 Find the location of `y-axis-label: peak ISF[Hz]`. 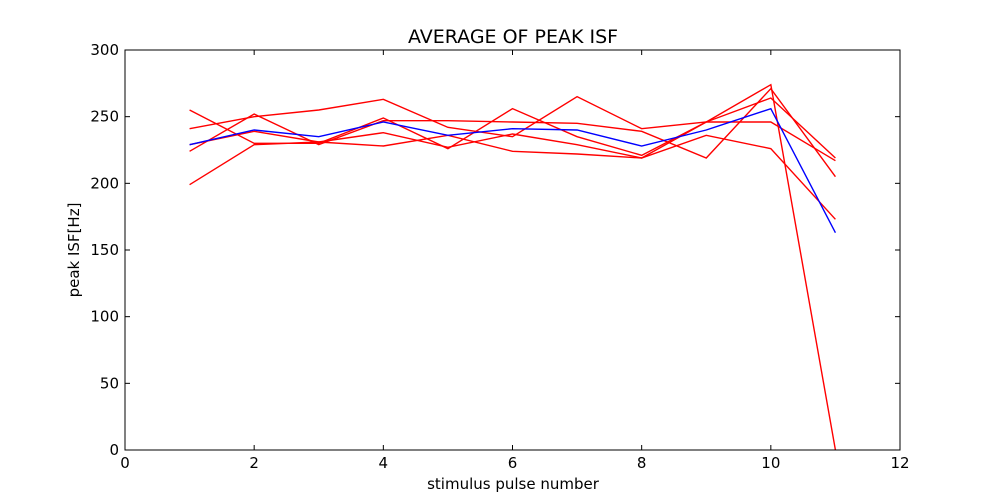

y-axis-label: peak ISF[Hz] is located at coordinates (74, 250).